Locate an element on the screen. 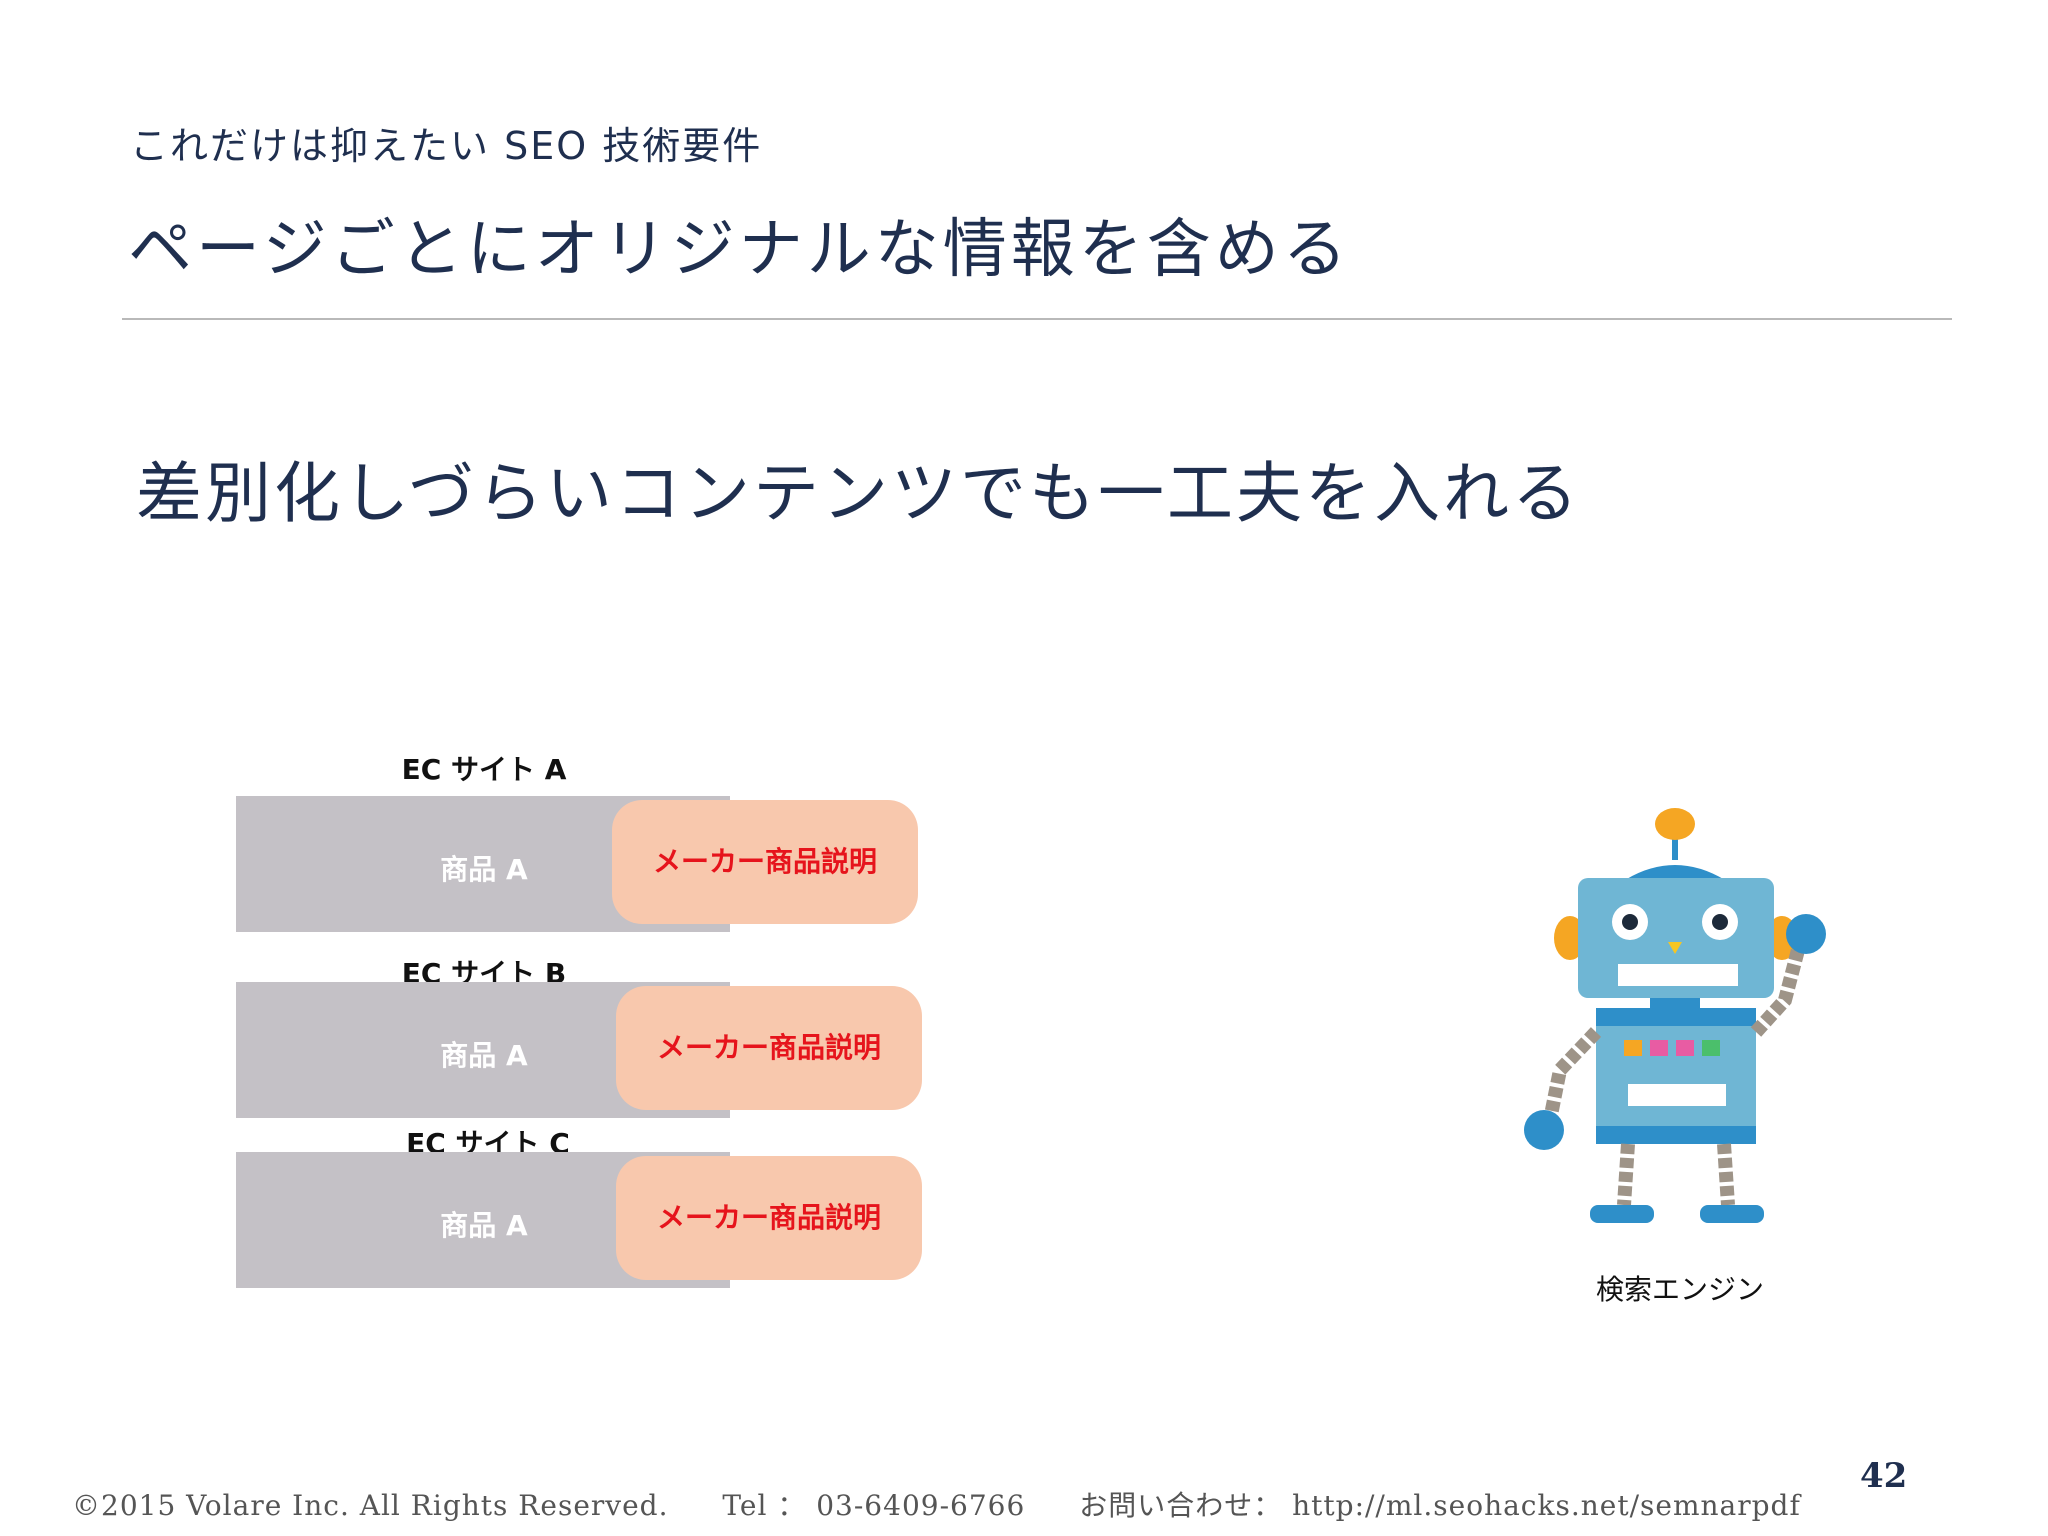  robot-hand-left is located at coordinates (1544, 1130).